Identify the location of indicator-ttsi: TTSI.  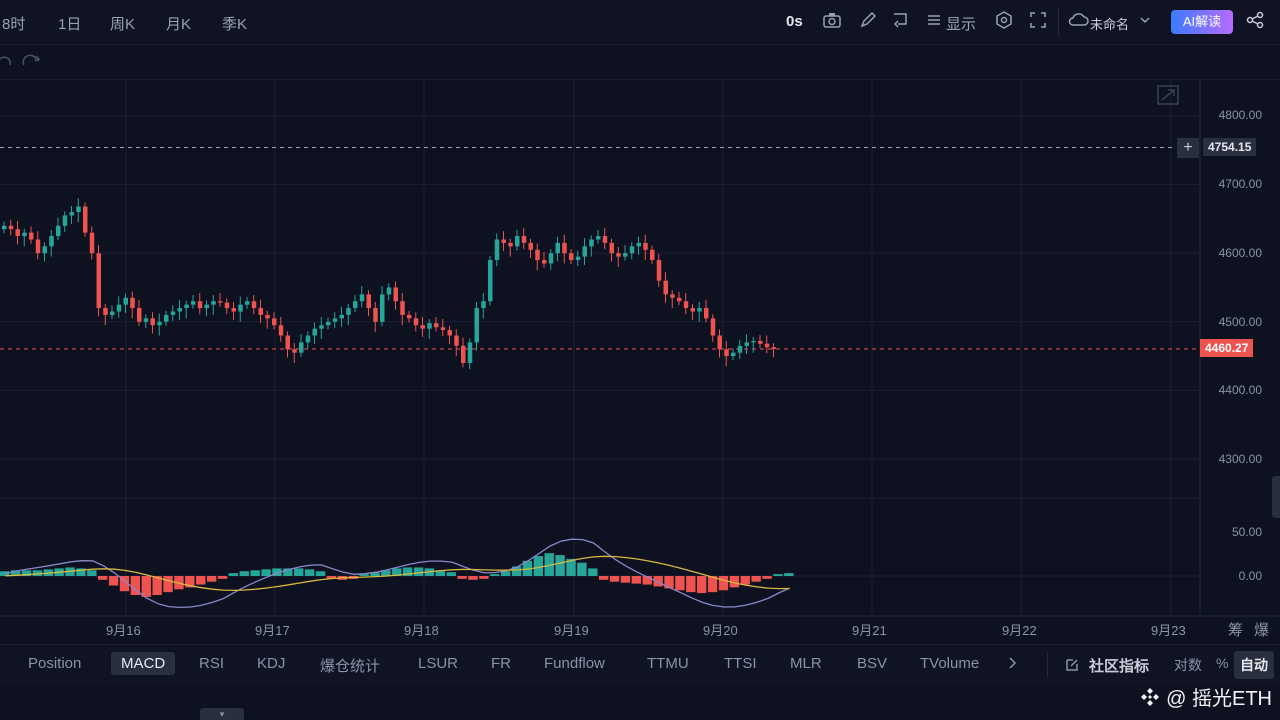
(740, 663).